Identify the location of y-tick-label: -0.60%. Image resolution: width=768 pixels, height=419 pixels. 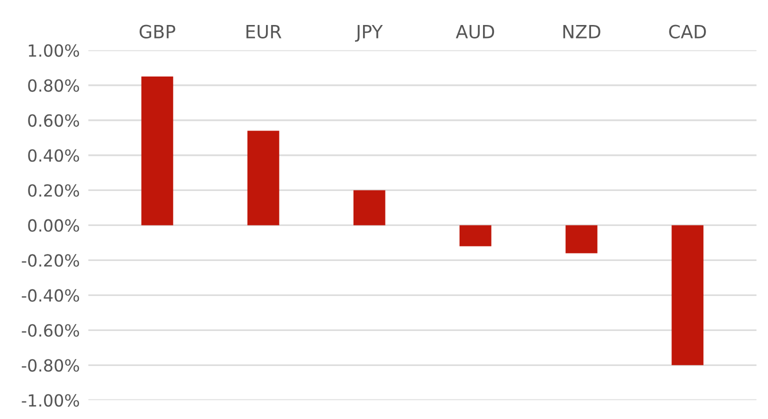
(51, 330).